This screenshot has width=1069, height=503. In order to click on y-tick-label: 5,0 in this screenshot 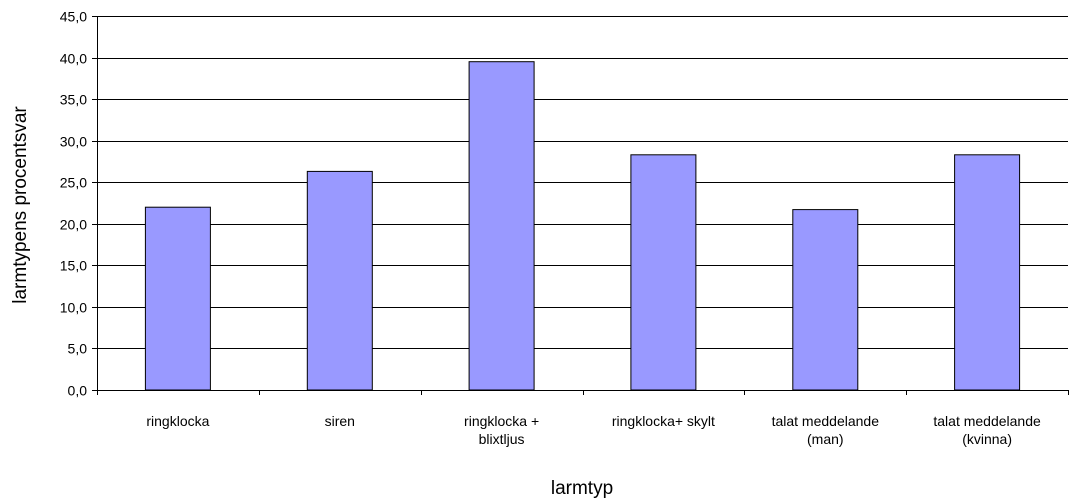, I will do `click(78, 349)`.